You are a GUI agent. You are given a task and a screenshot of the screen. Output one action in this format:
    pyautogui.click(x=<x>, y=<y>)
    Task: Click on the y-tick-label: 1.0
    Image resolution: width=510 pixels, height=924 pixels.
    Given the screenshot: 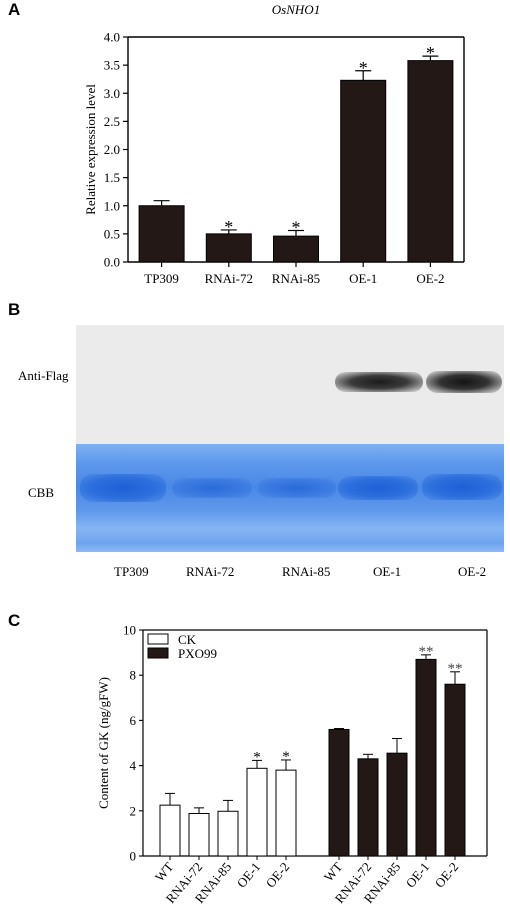 What is the action you would take?
    pyautogui.click(x=112, y=205)
    